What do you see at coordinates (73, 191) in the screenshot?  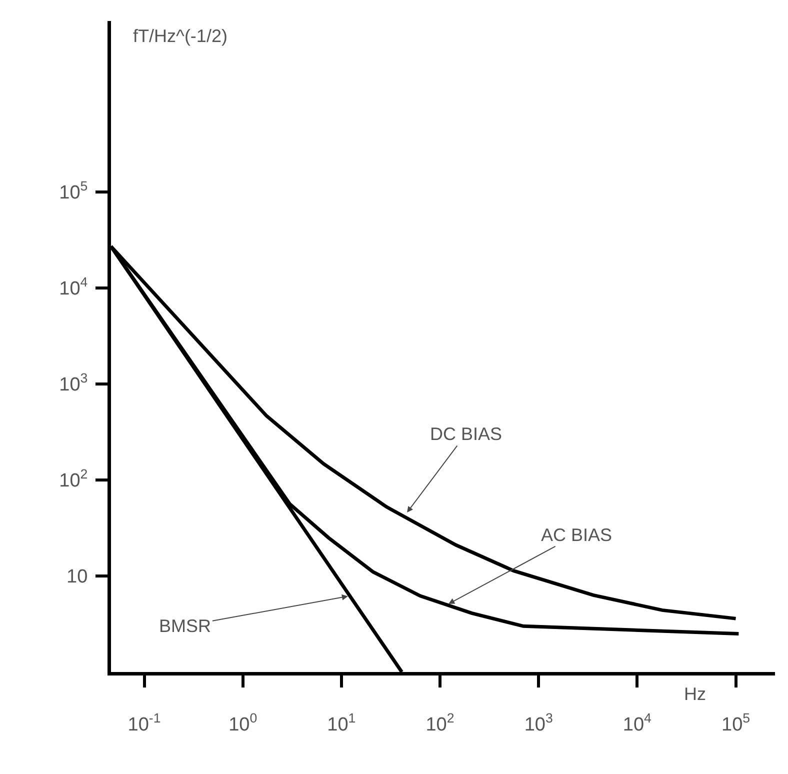 I see `y-tick-label: 10$^{5}$` at bounding box center [73, 191].